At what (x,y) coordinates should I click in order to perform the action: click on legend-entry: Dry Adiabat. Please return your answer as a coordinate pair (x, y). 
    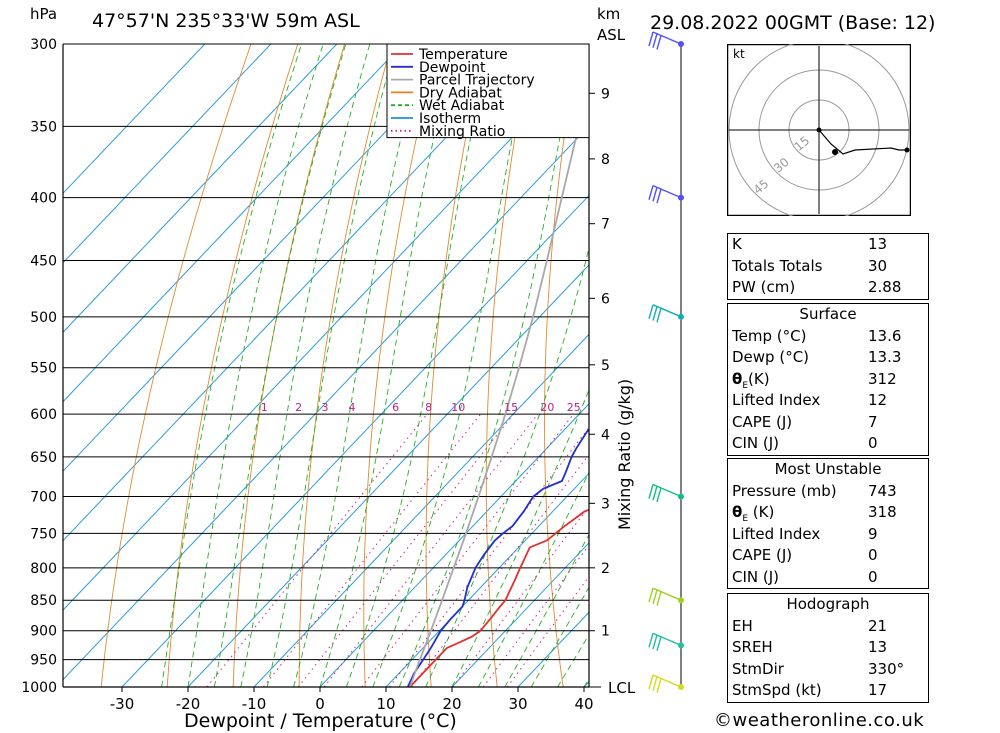
    Looking at the image, I should click on (460, 93).